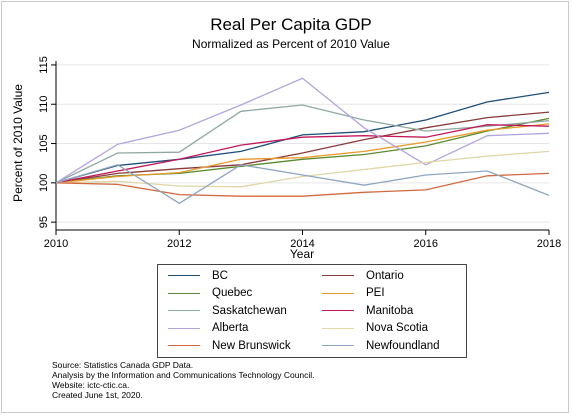  What do you see at coordinates (44, 143) in the screenshot?
I see `y-tick-label: 105` at bounding box center [44, 143].